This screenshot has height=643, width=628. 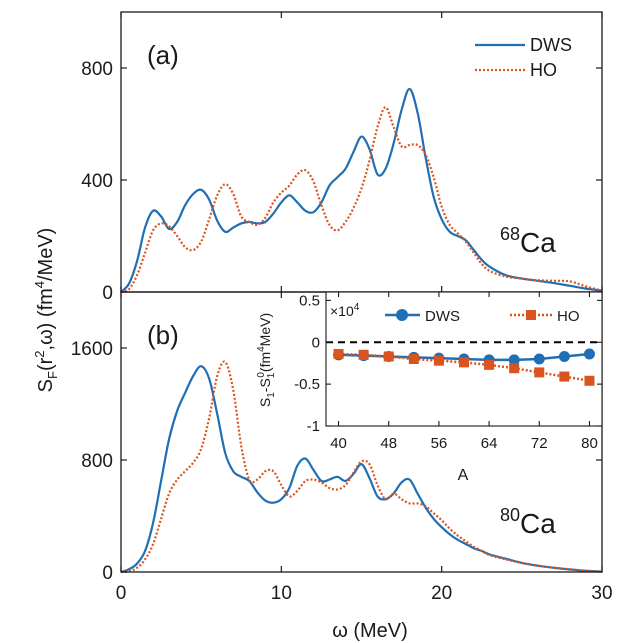 What do you see at coordinates (313, 426) in the screenshot?
I see `inset-y-tick-label: -1` at bounding box center [313, 426].